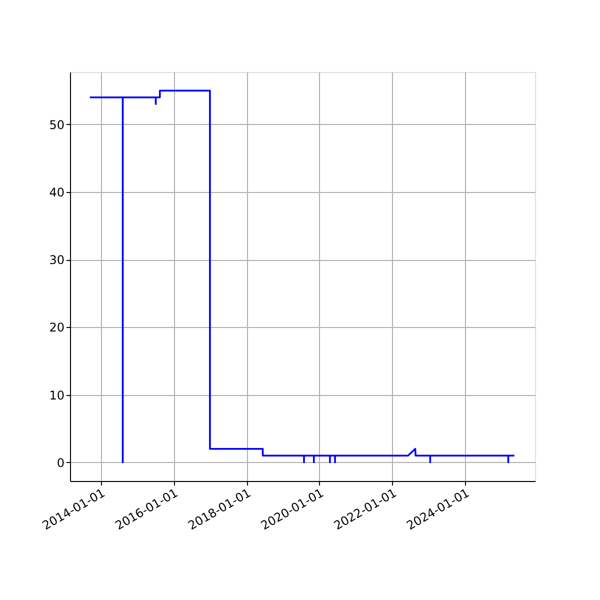  Describe the element at coordinates (56, 395) in the screenshot. I see `y-tick-label: 10` at that location.